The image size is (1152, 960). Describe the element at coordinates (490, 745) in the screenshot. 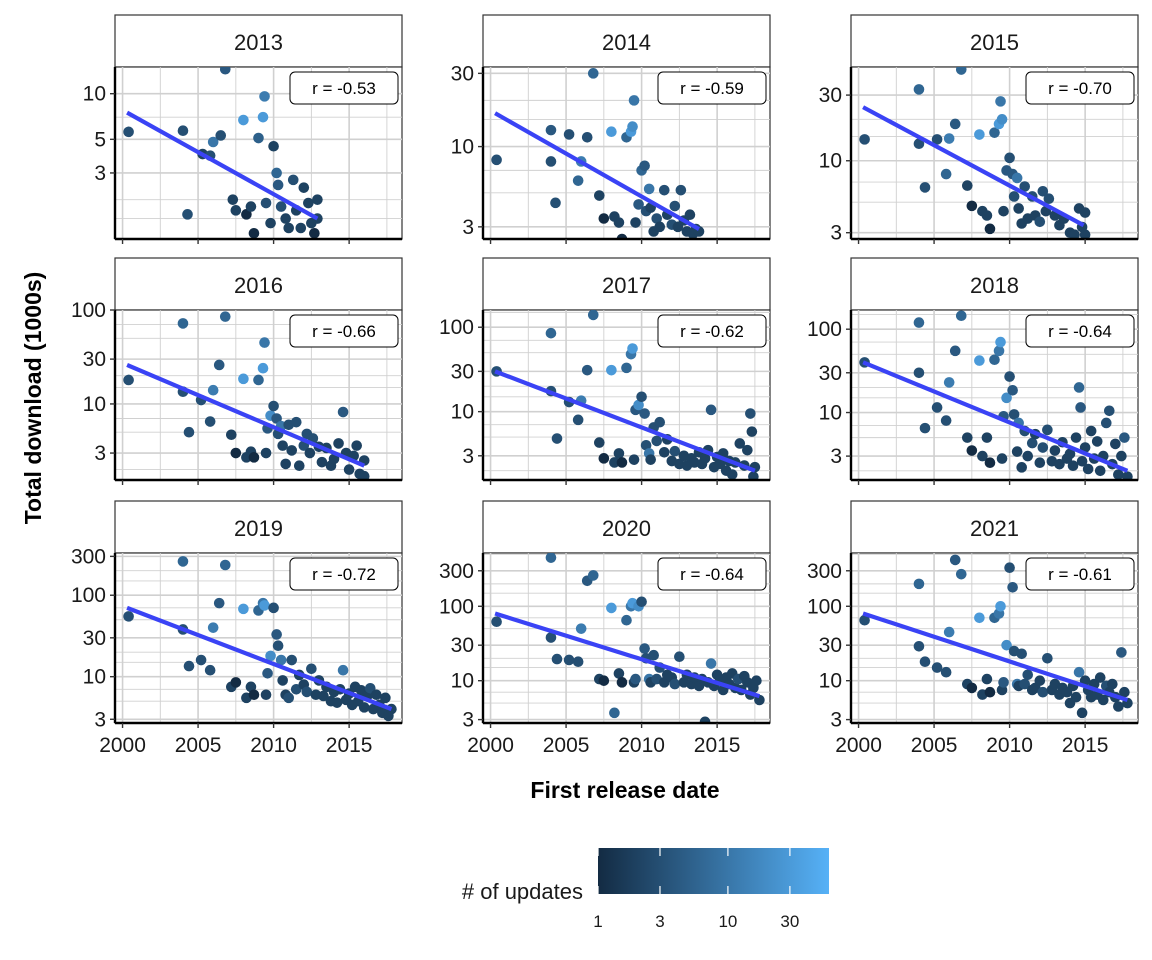

I see `x-tick-label: 2000` at that location.